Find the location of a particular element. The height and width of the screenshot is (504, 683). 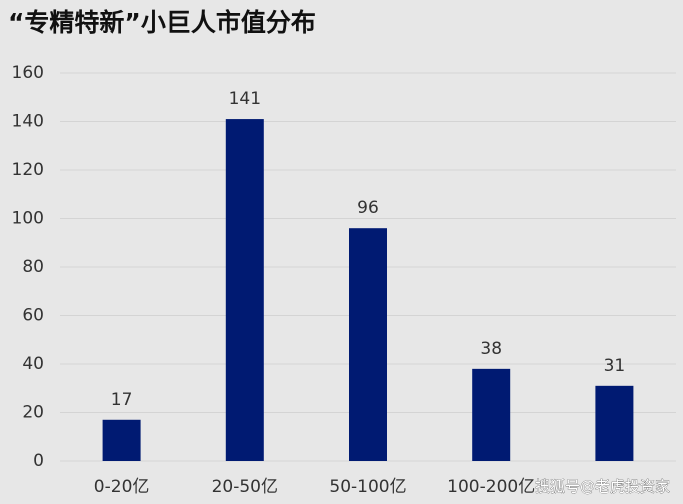

x-tick-label: 100-200亿 is located at coordinates (491, 487).